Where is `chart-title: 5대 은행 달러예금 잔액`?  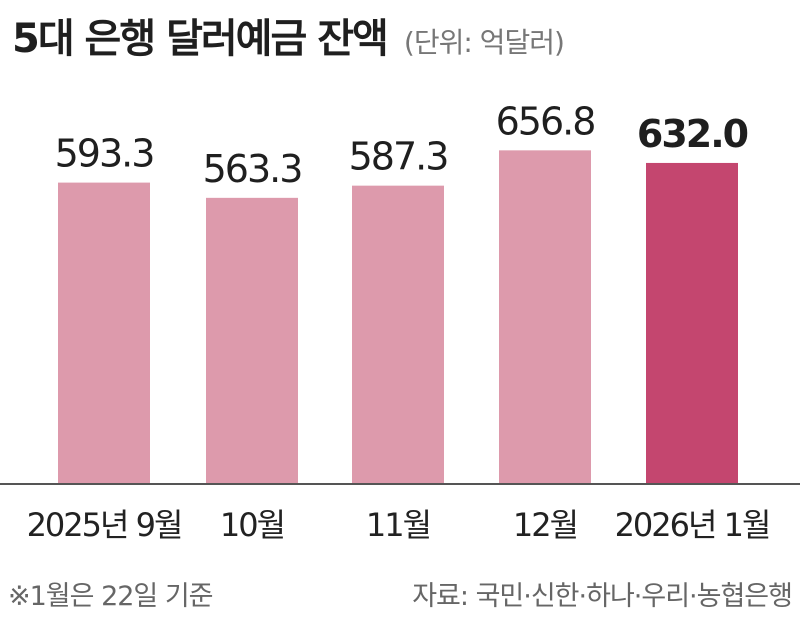
chart-title: 5대 은행 달러예금 잔액 is located at coordinates (200, 39).